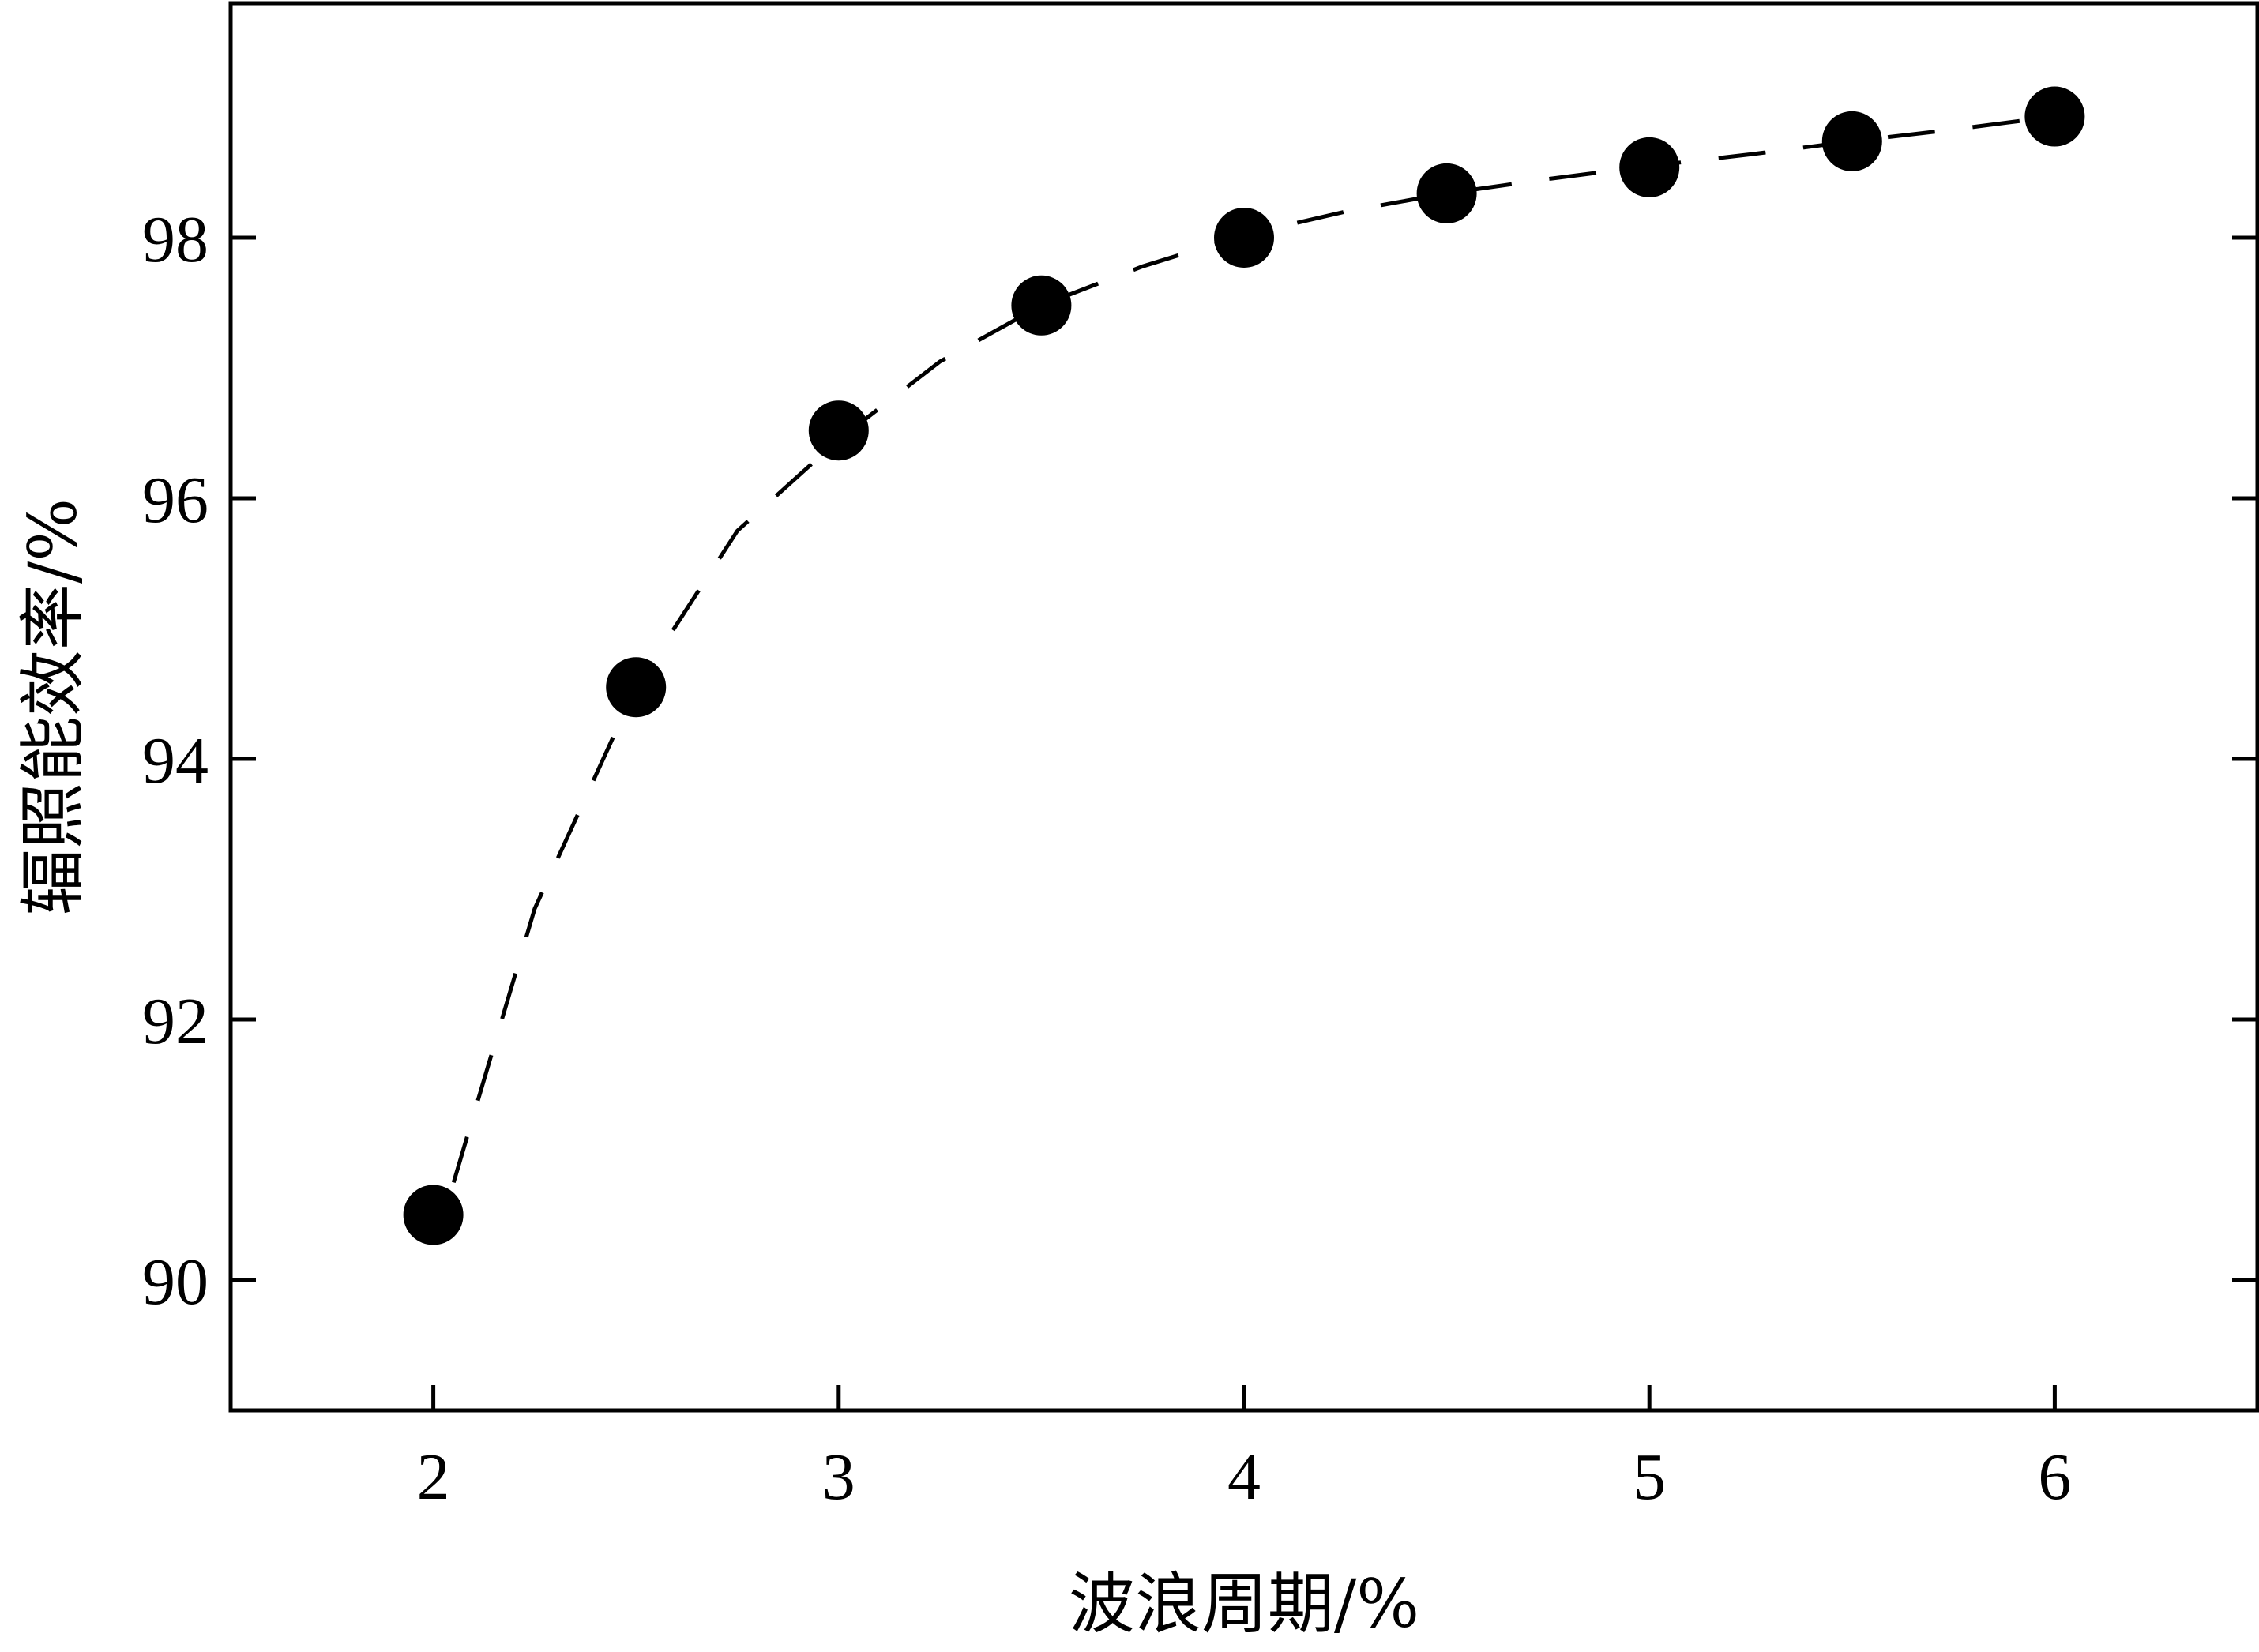 The image size is (2259, 1652). Describe the element at coordinates (175, 1282) in the screenshot. I see `y-tick-label: 90` at that location.